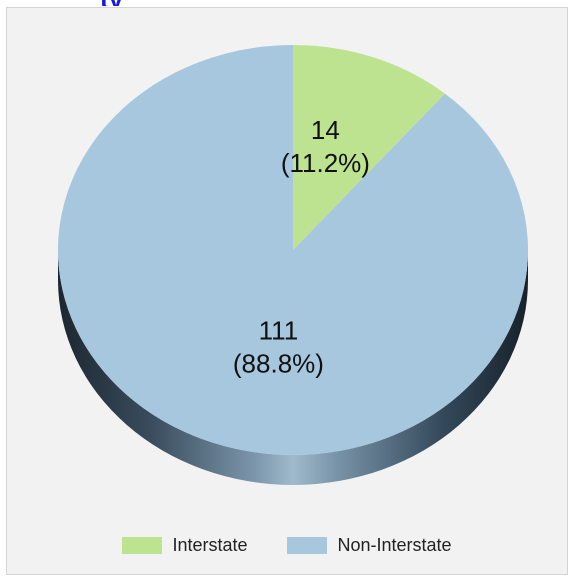  I want to click on pie-slice-interstate, so click(369, 147).